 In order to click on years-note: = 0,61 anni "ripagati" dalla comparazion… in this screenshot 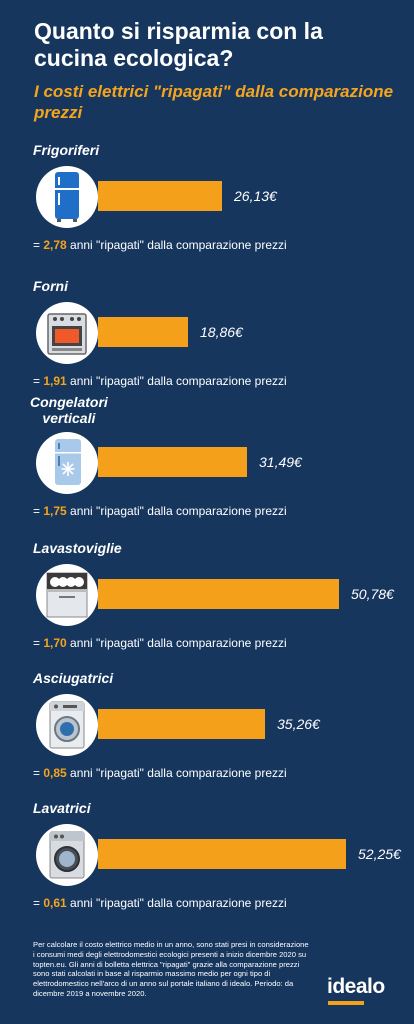, I will do `click(160, 903)`.